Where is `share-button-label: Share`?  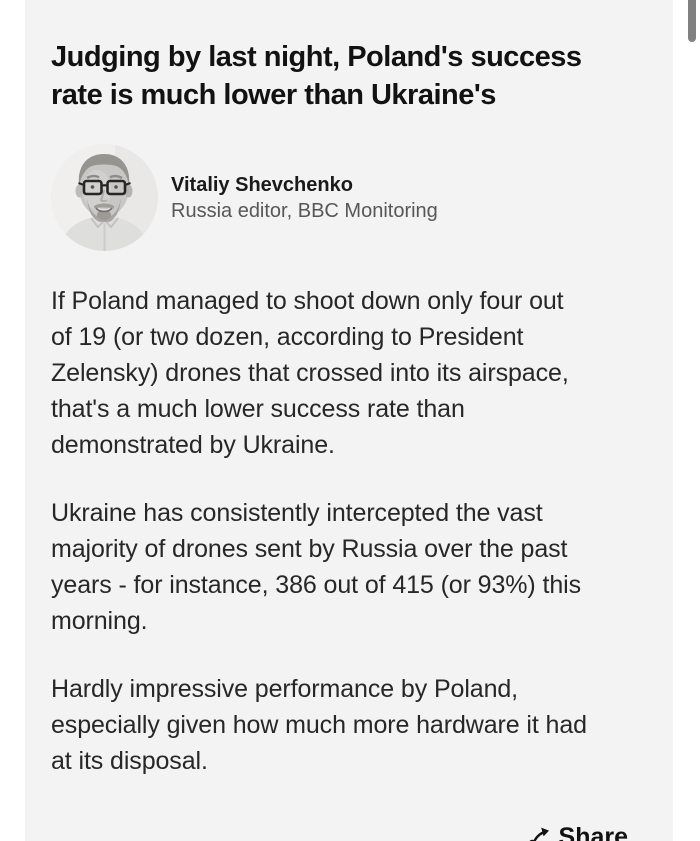
share-button-label: Share is located at coordinates (593, 832).